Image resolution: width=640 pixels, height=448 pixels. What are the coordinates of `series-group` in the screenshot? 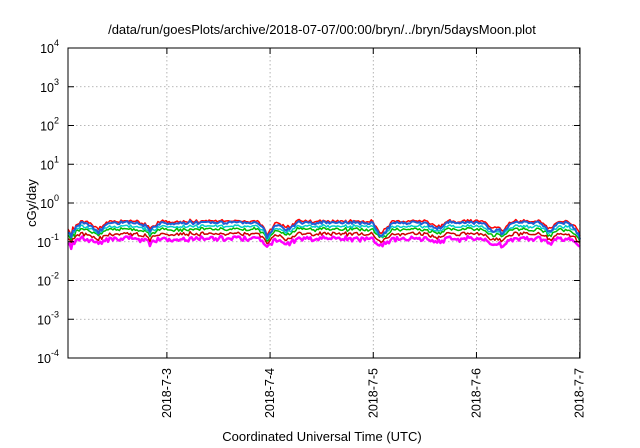 It's located at (324, 234).